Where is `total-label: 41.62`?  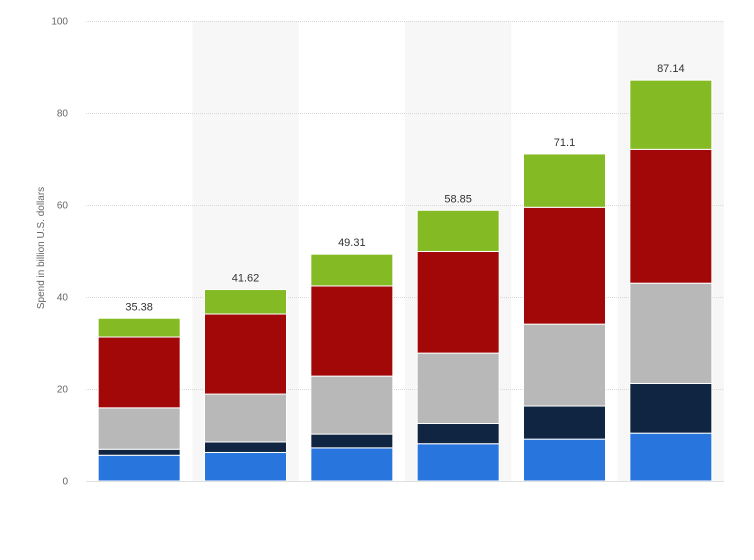 total-label: 41.62 is located at coordinates (246, 279).